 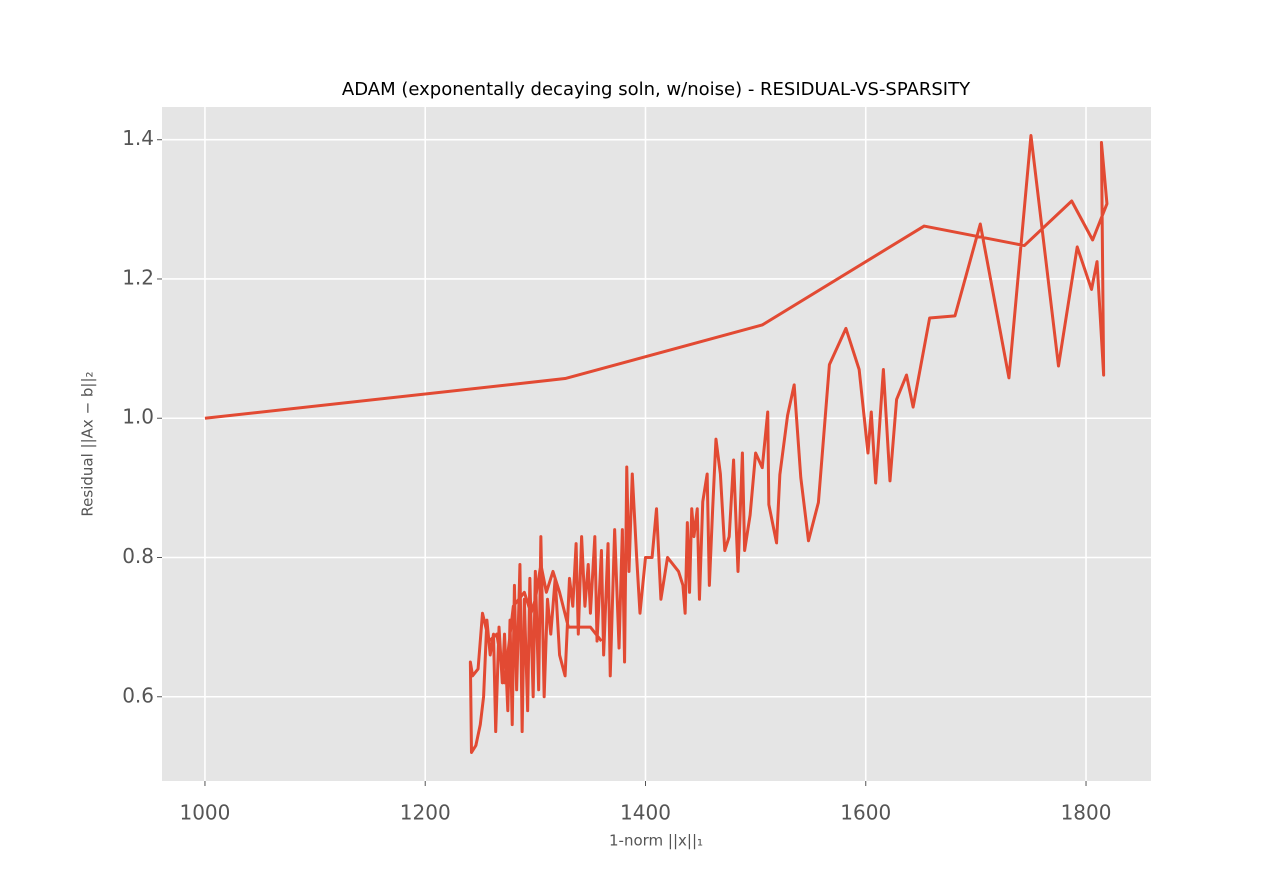 What do you see at coordinates (88, 443) in the screenshot?
I see `y-axis-label: Residual ||Ax − b||₂` at bounding box center [88, 443].